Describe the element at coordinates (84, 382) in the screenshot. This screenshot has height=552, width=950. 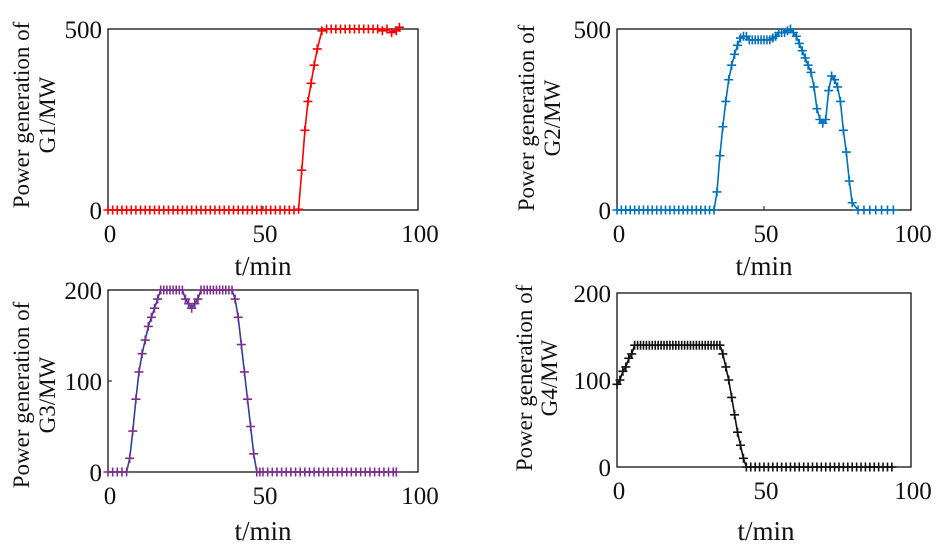
I see `y-tick-label-g3: 100` at that location.